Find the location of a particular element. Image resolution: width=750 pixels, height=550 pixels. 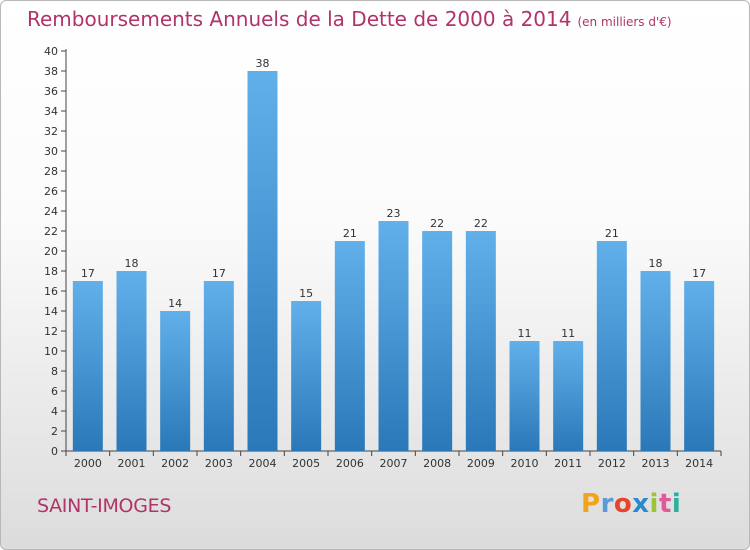

x-tick-label: 2005 is located at coordinates (306, 463).